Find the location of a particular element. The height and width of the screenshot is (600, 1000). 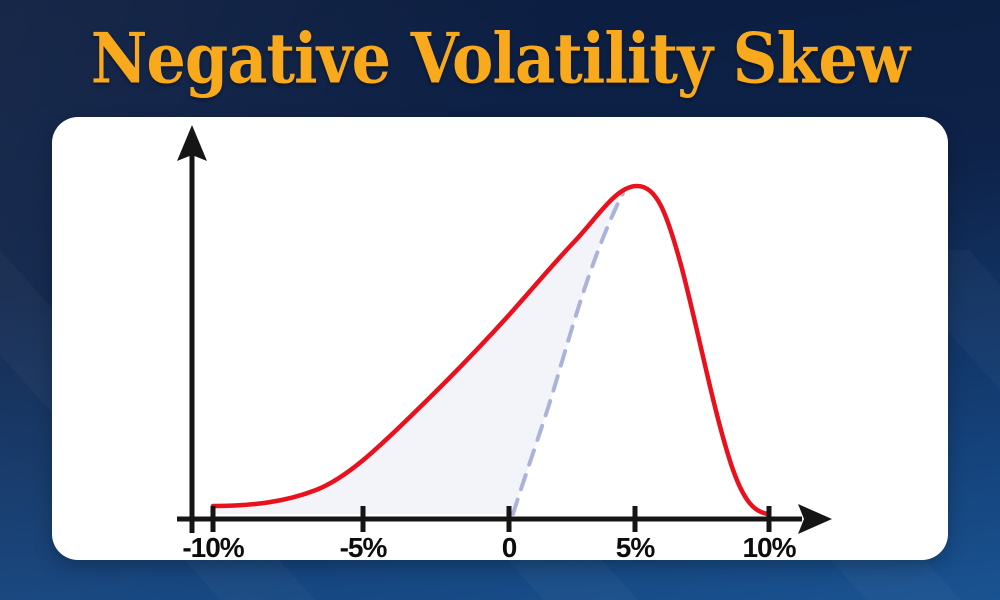

x-tick-label: 5% is located at coordinates (636, 546).